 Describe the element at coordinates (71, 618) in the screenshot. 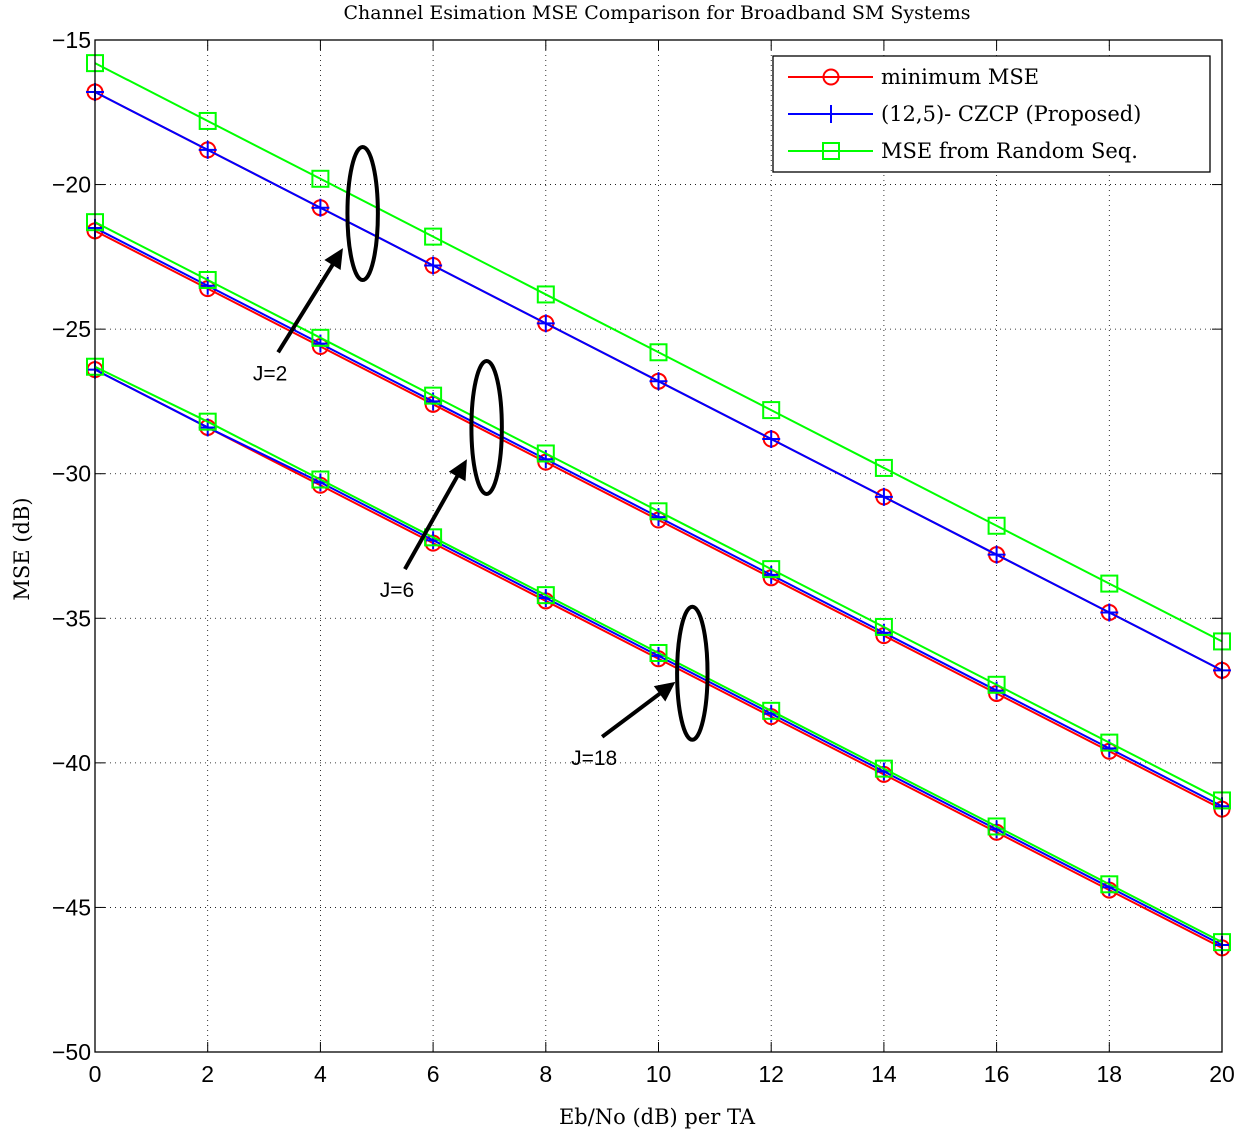

I see `y-tick-label: −35` at that location.